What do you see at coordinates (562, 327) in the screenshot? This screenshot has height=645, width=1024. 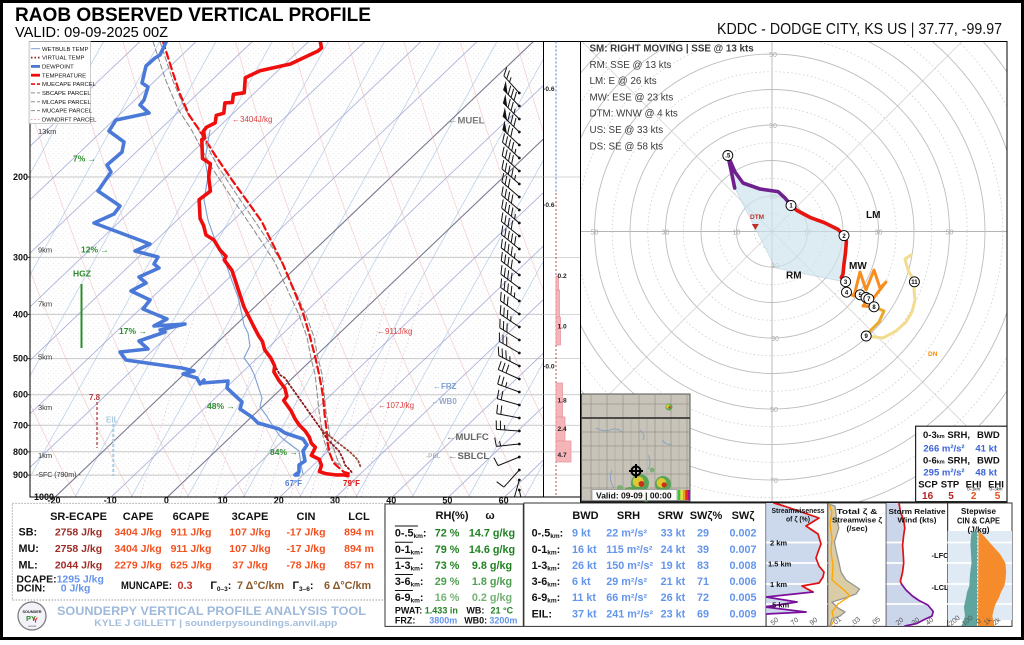 I see `svg-text: 1.0` at bounding box center [562, 327].